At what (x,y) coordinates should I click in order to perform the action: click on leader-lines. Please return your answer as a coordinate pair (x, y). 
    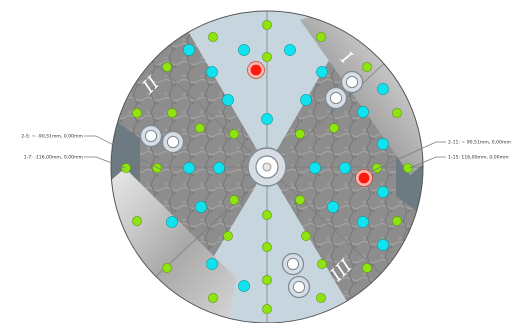
    Looking at the image, I should click on (265, 154).